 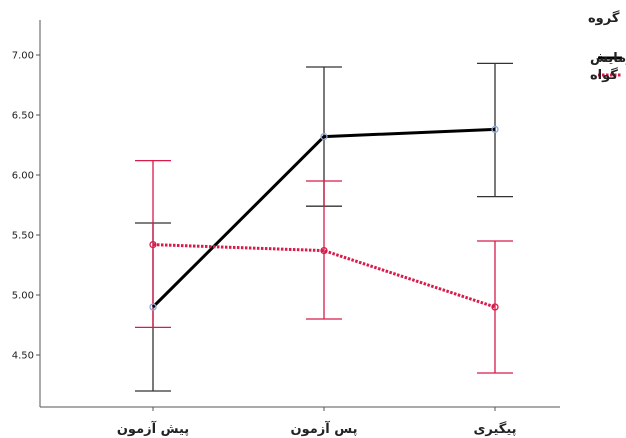 I want to click on y-tick-label: 5.00, so click(x=23, y=296).